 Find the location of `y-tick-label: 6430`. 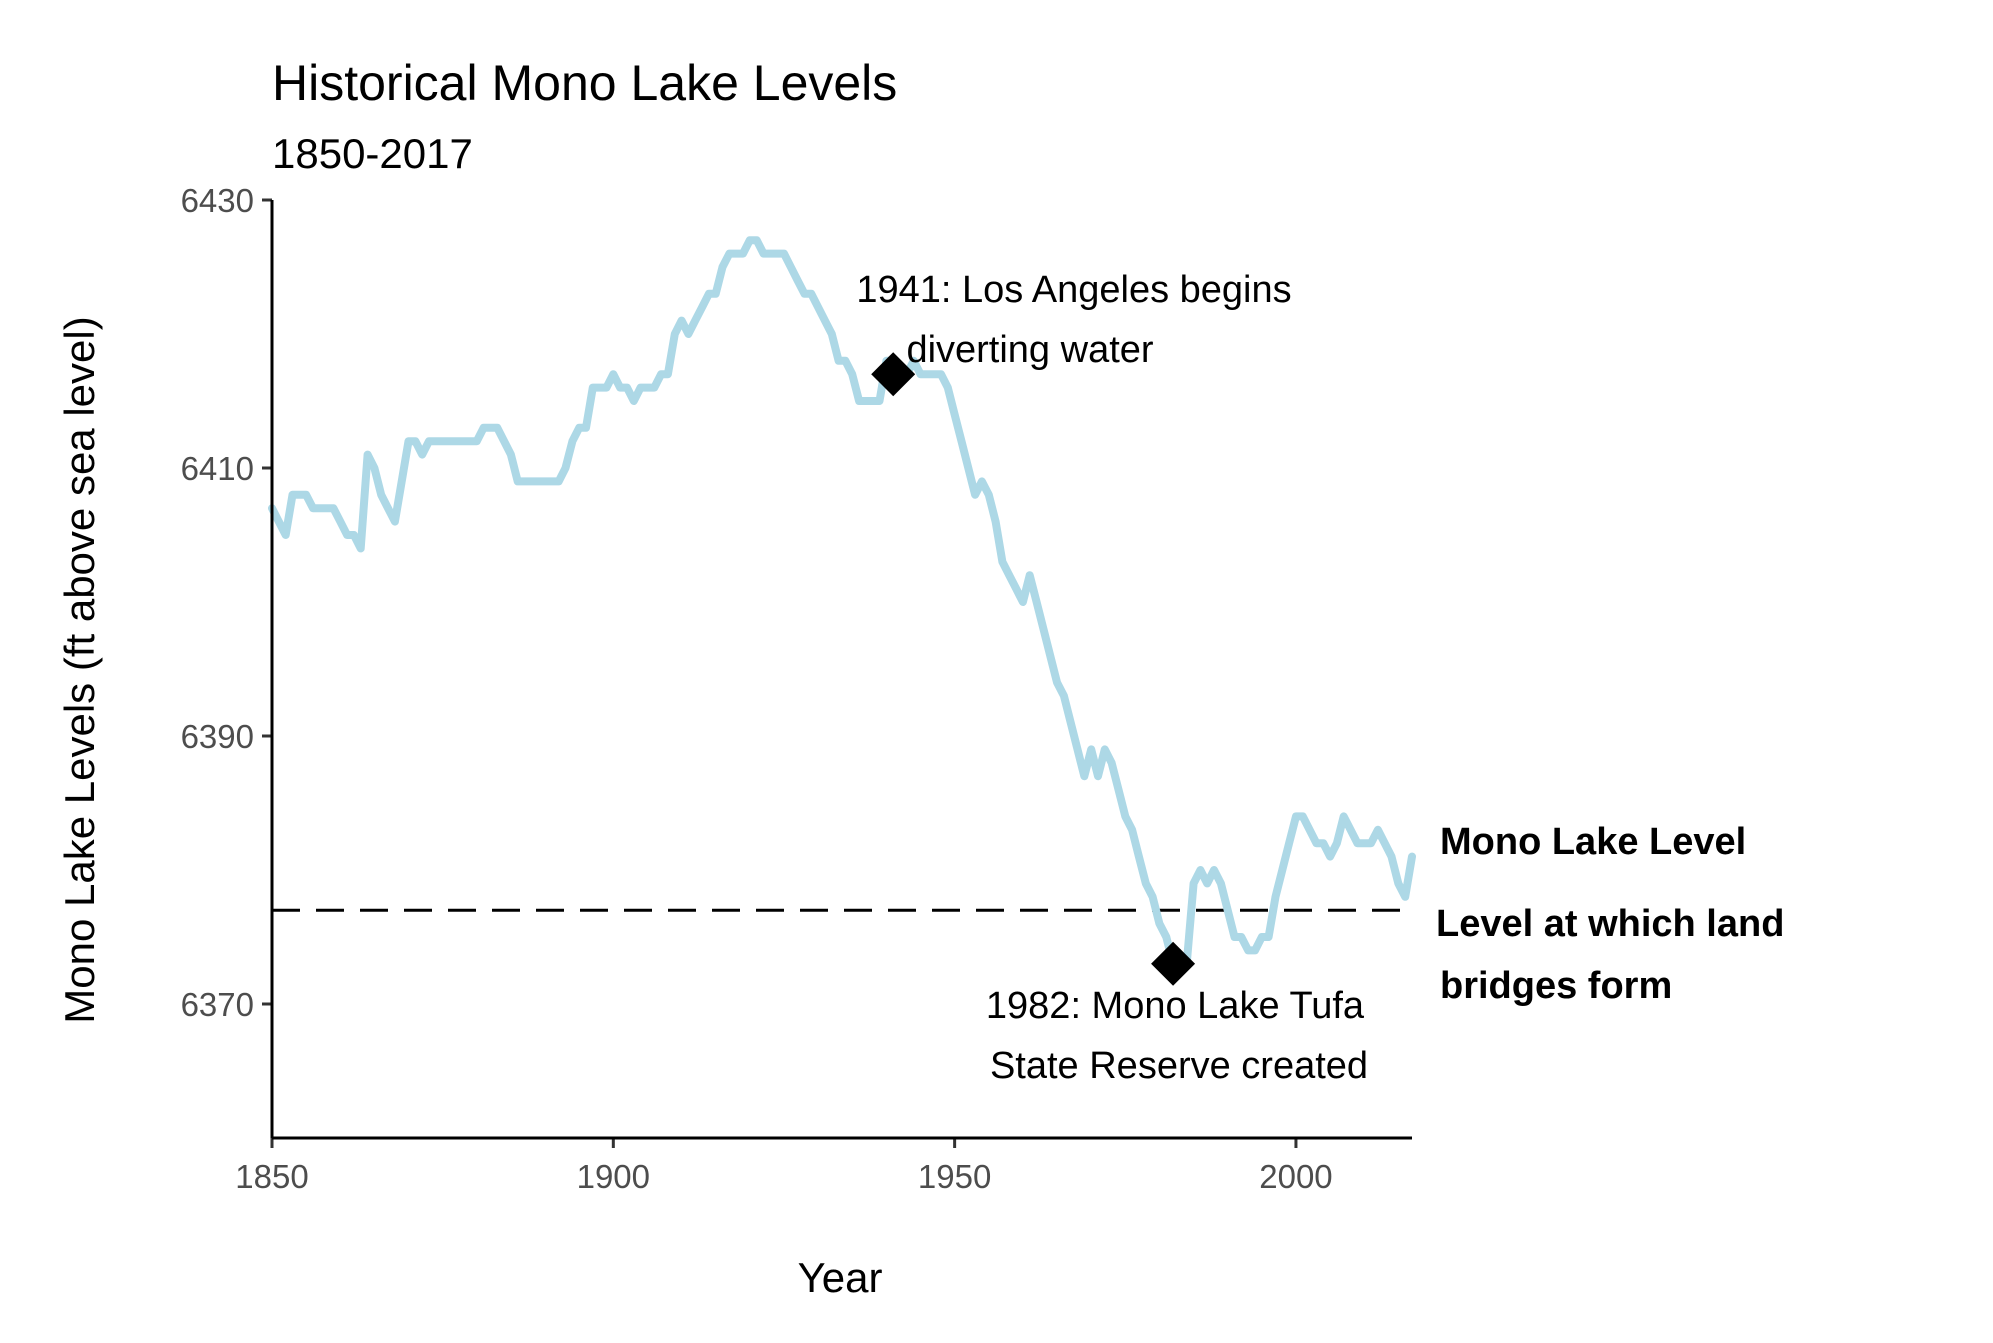

y-tick-label: 6430 is located at coordinates (217, 200).